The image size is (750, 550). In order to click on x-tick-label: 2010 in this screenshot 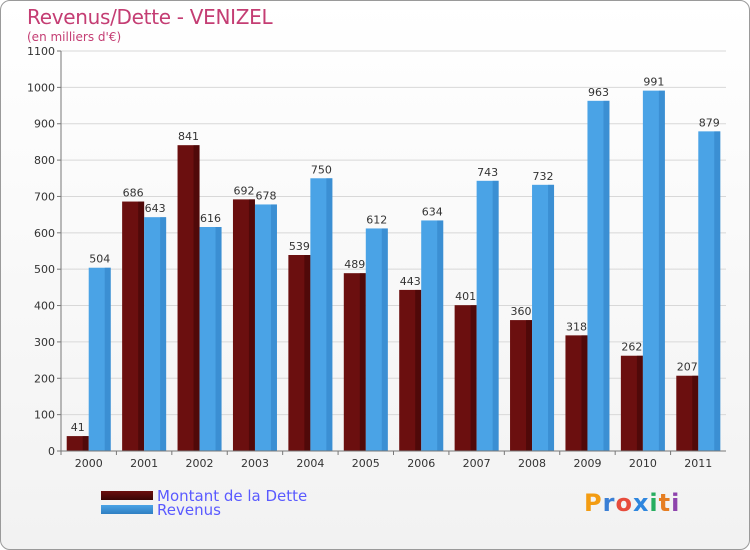, I will do `click(643, 463)`.